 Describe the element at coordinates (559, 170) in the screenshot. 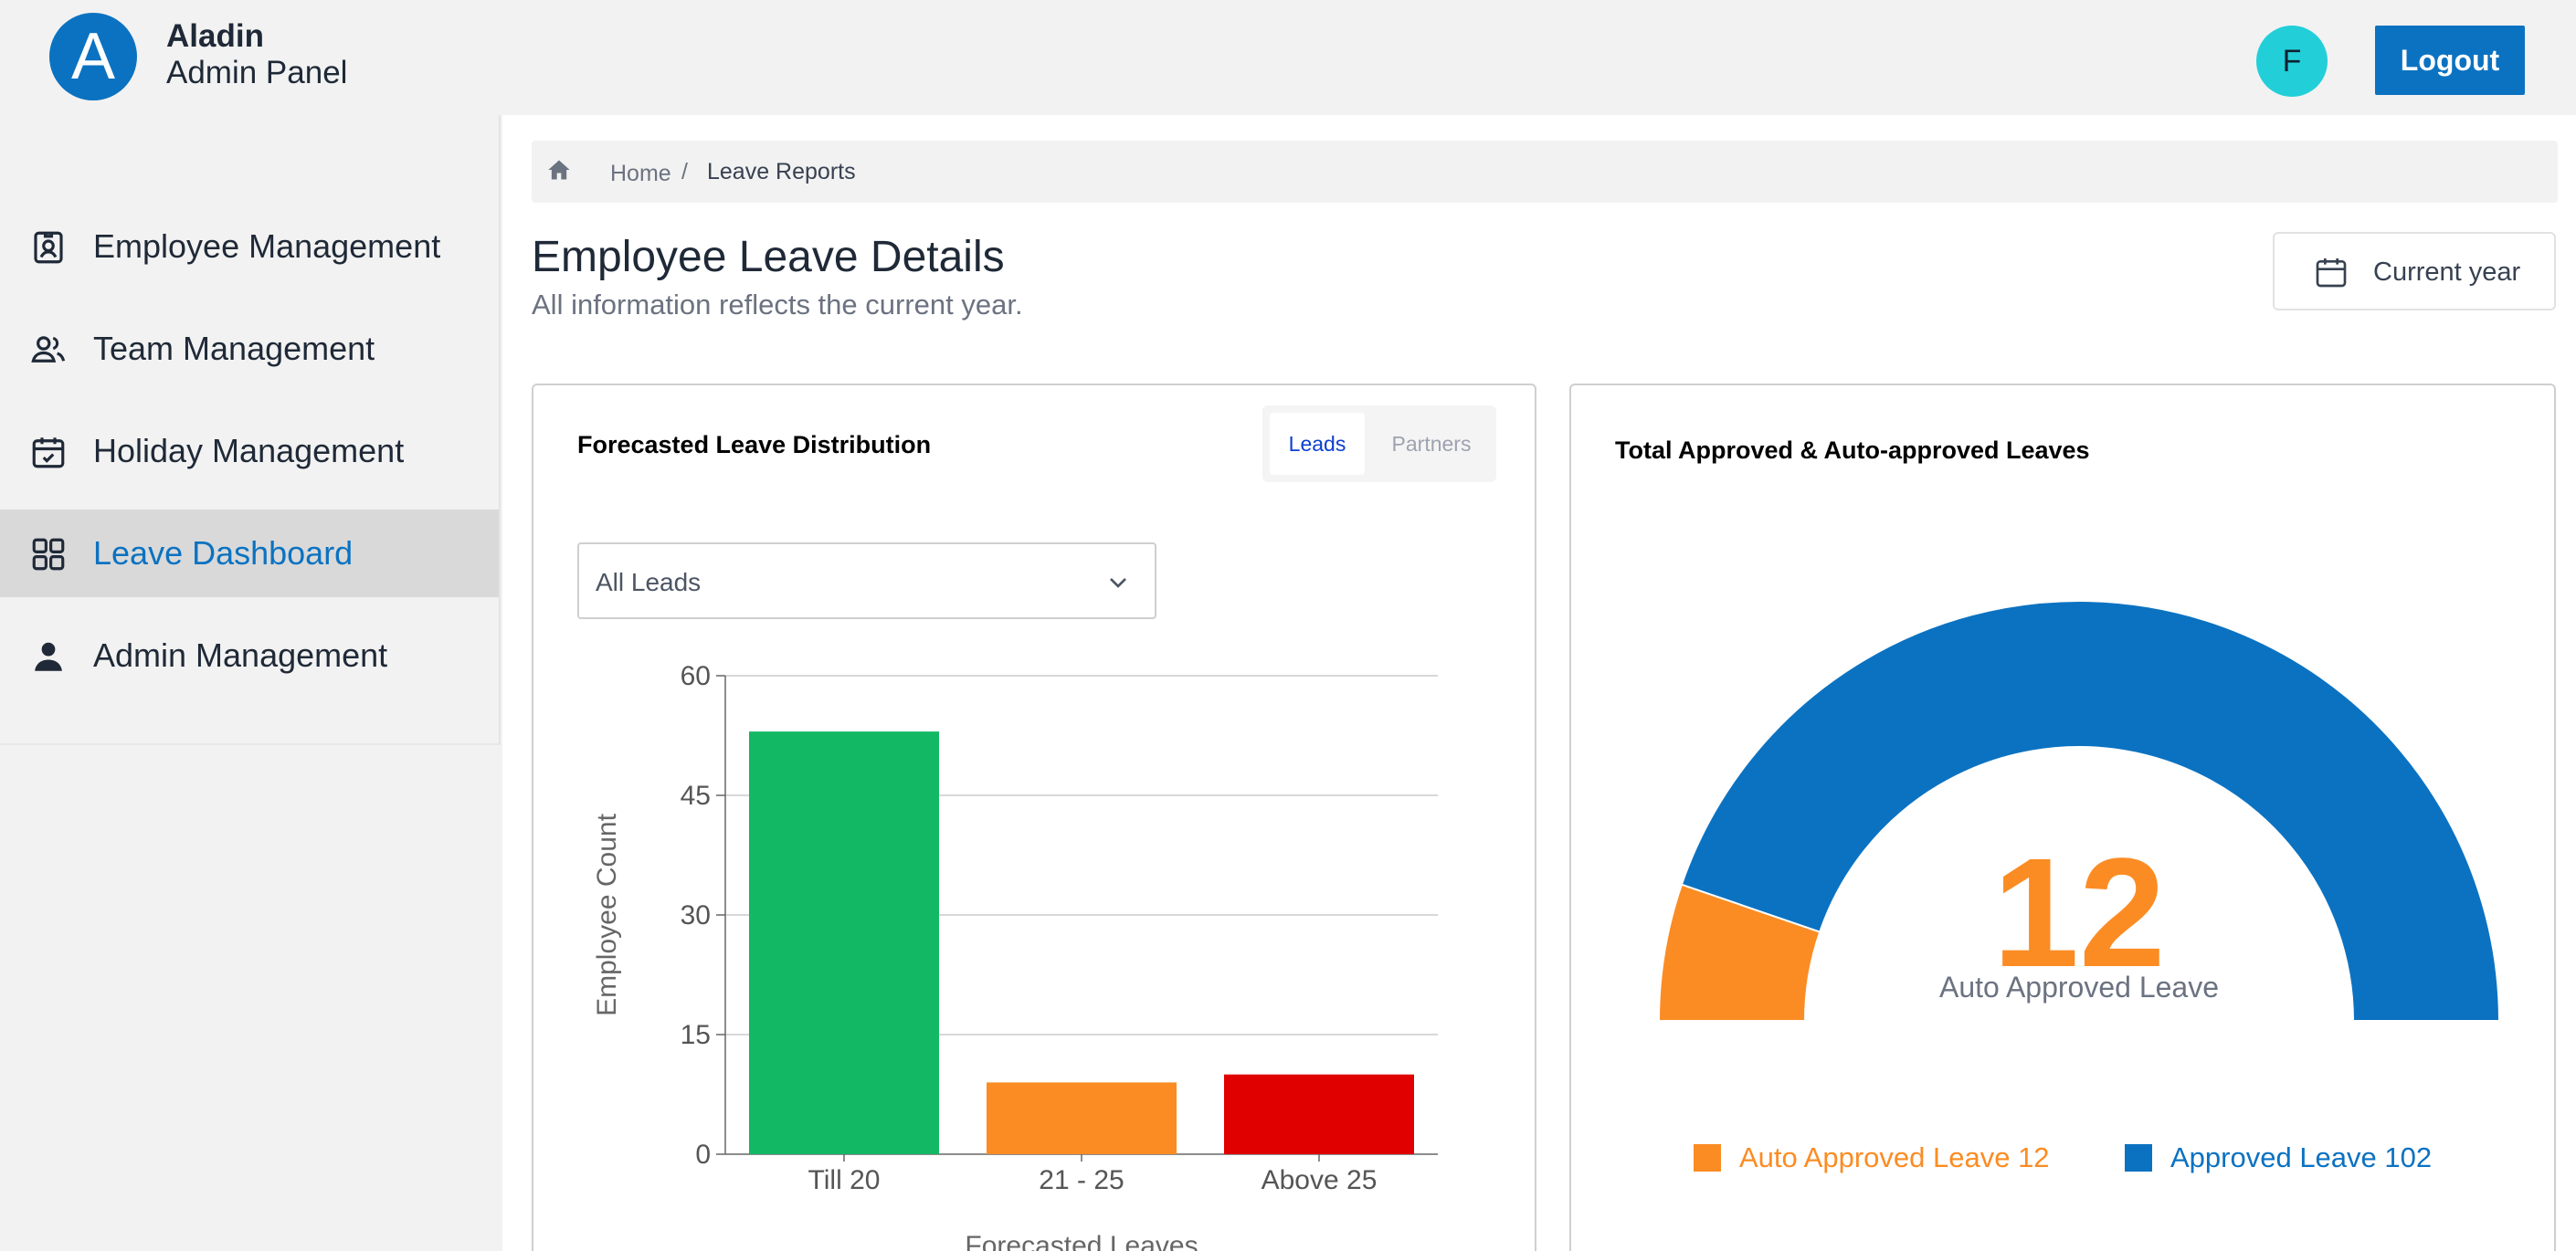

I see `home-icon` at that location.